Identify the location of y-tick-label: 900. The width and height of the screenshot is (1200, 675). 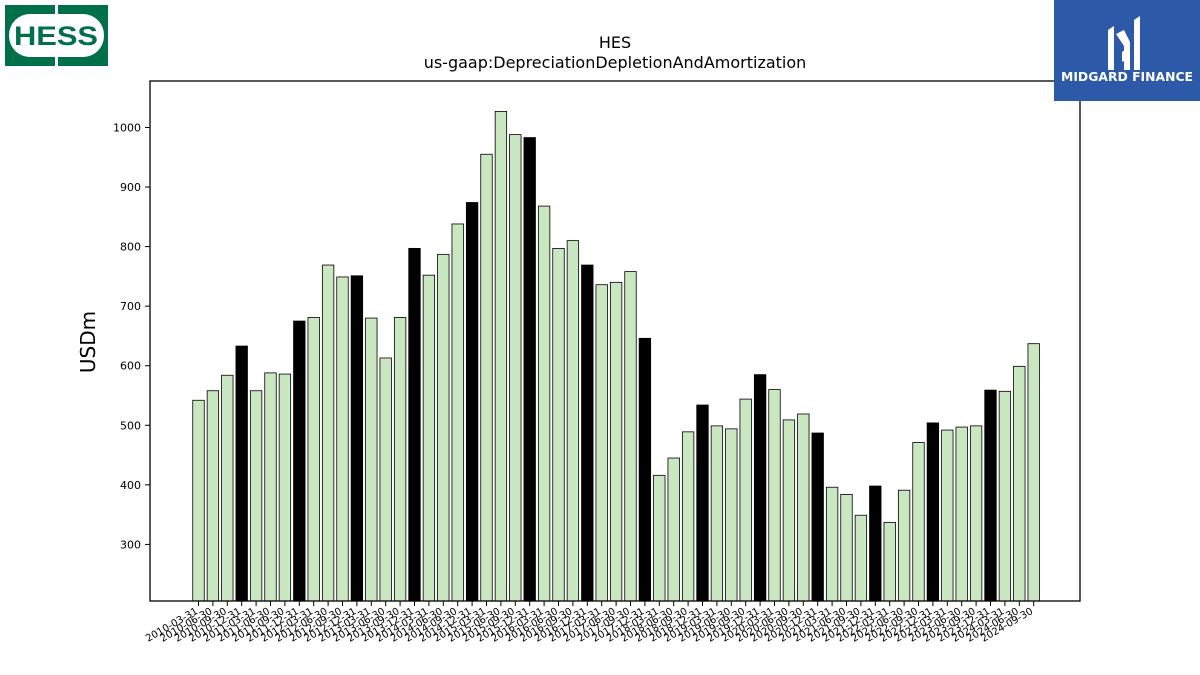
(130, 187).